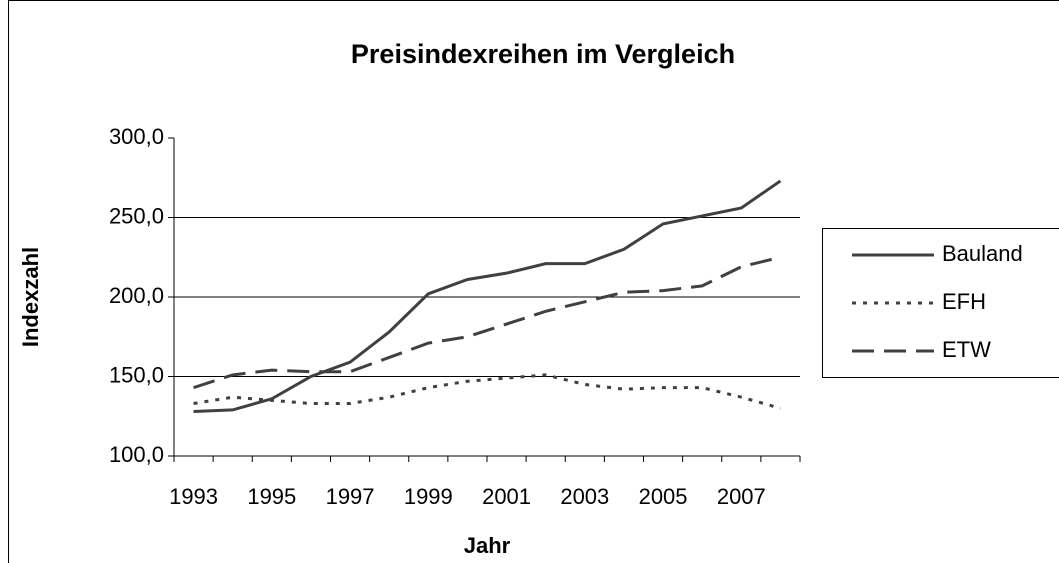  Describe the element at coordinates (543, 54) in the screenshot. I see `chart-title: Preisindexreihen im Vergleich` at that location.